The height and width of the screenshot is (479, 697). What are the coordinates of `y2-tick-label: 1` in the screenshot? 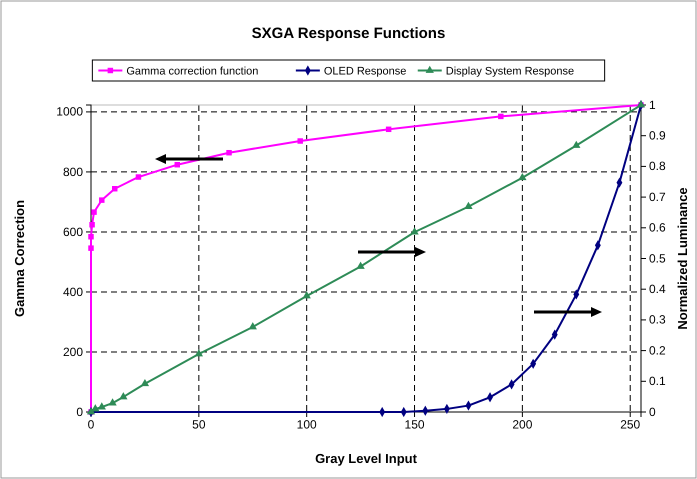 It's located at (652, 105).